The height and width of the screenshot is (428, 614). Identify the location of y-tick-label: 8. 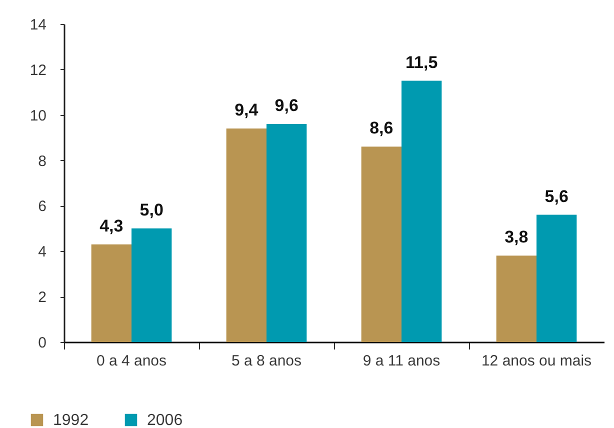
(42, 161).